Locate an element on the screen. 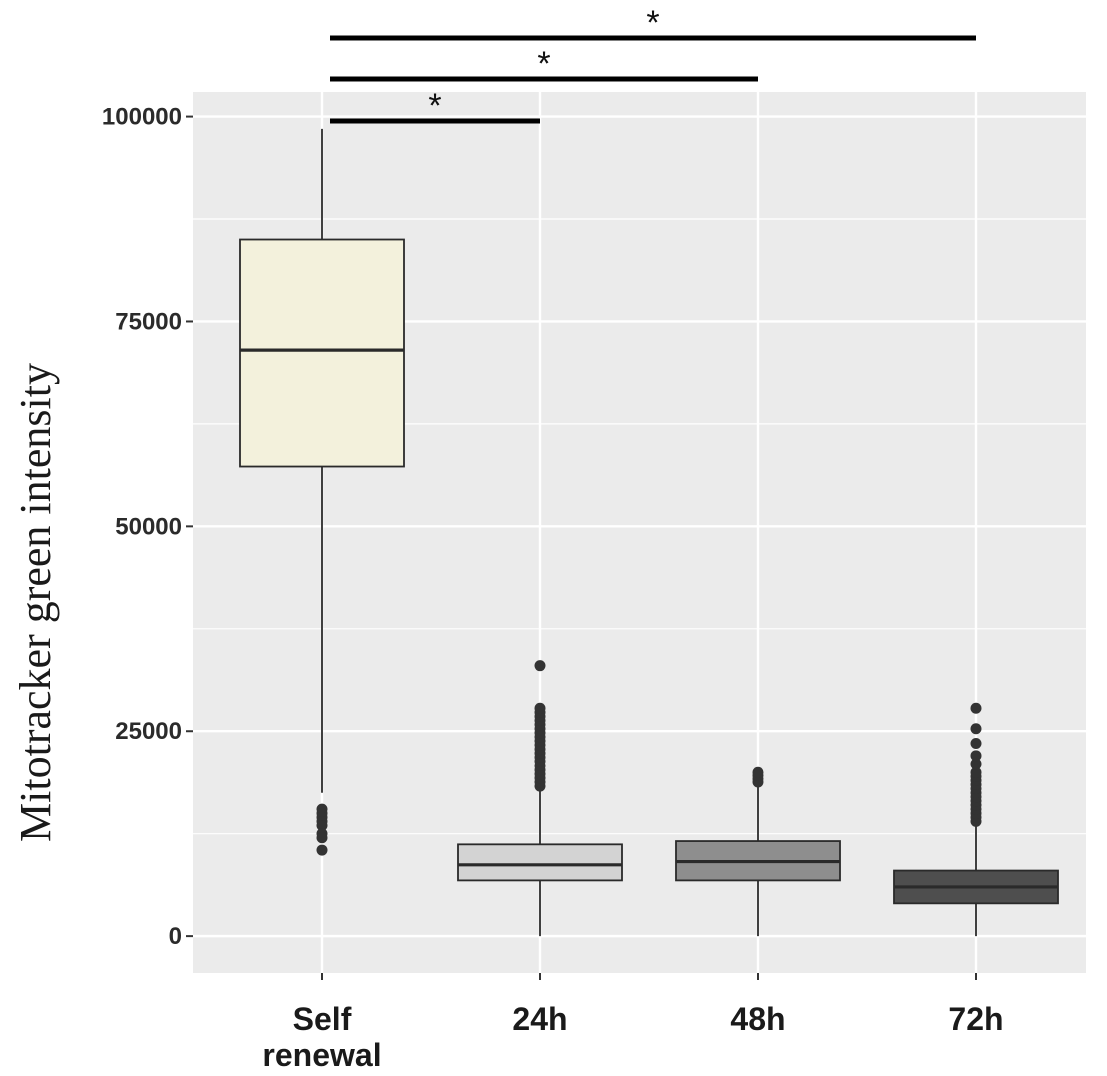 The image size is (1107, 1076). significance-brackets: * * * is located at coordinates (653, 64).